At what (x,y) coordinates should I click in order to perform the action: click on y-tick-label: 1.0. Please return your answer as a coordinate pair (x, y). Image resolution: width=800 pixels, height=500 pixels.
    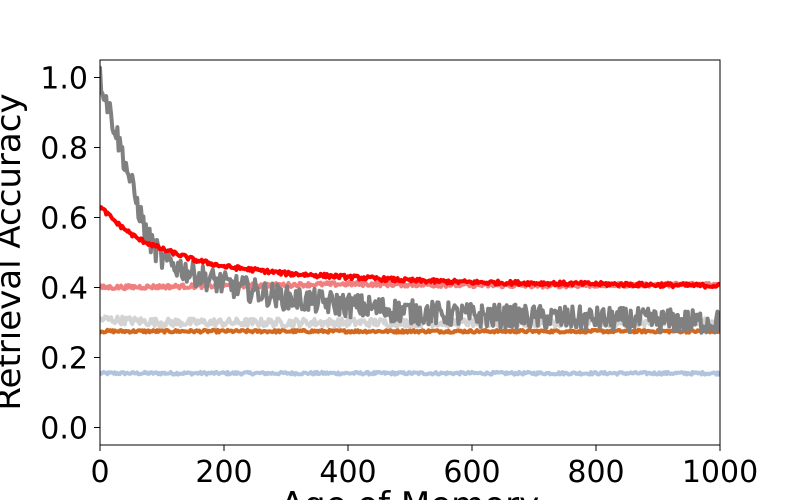
    Looking at the image, I should click on (64, 79).